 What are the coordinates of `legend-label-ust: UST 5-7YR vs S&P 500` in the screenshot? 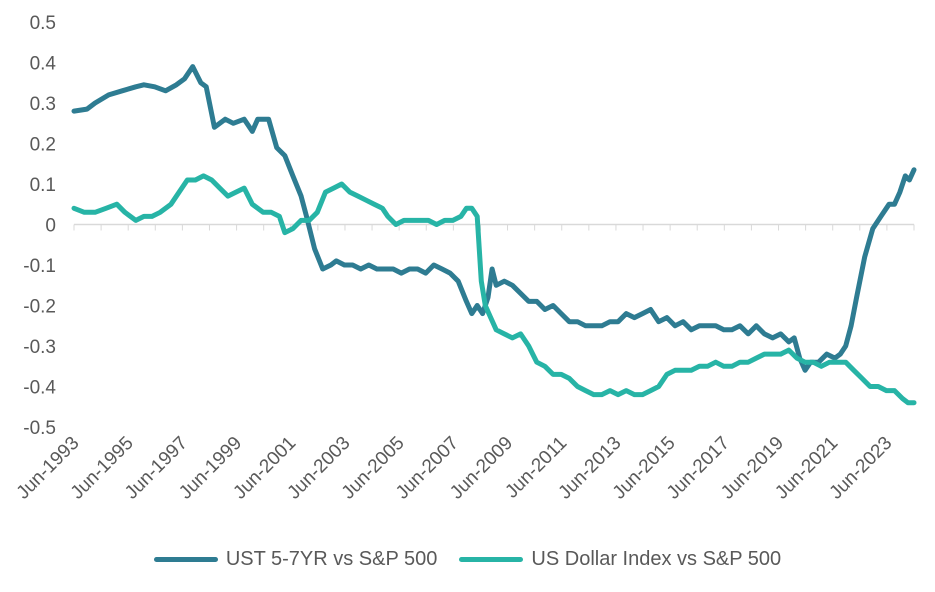 It's located at (331, 559).